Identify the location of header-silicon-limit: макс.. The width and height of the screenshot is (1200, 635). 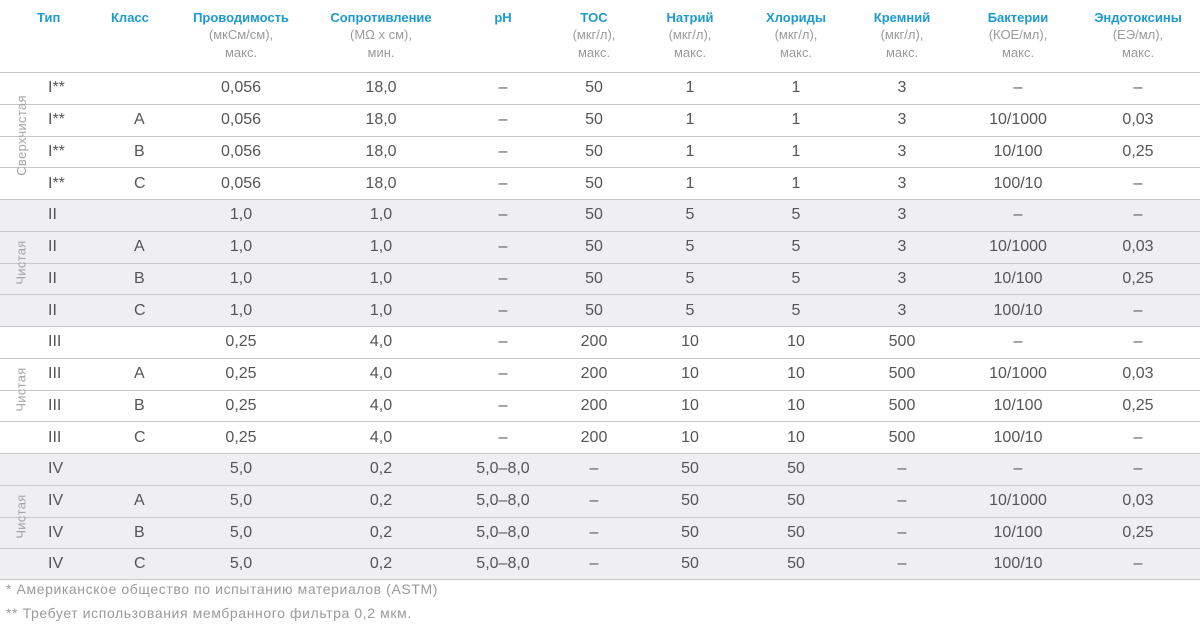
(902, 52).